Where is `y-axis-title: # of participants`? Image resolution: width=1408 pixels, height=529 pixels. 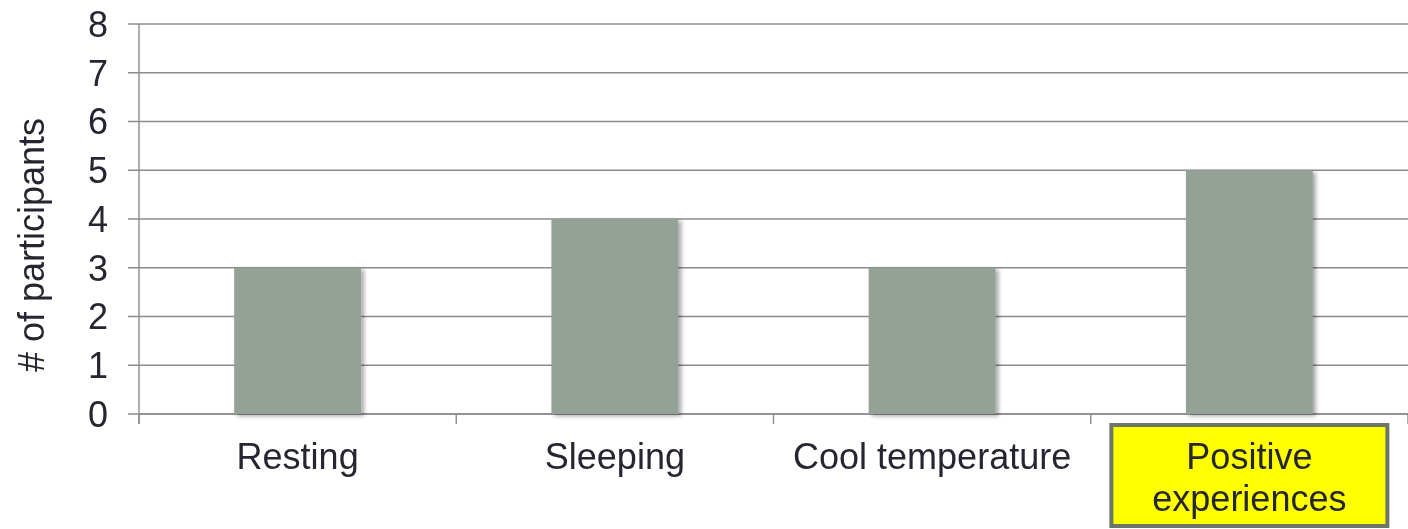
y-axis-title: # of participants is located at coordinates (31, 245).